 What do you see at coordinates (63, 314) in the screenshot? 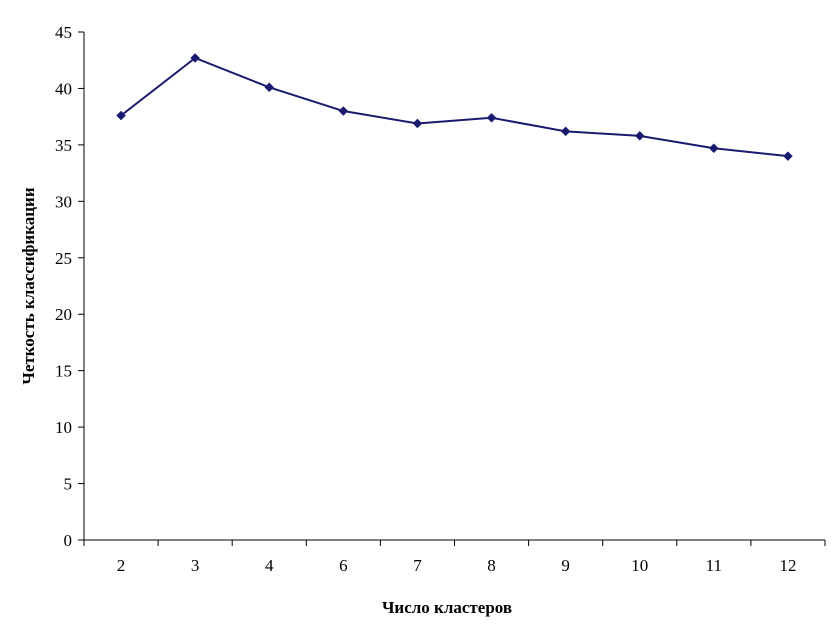
I see `y-tick-label: 20` at bounding box center [63, 314].